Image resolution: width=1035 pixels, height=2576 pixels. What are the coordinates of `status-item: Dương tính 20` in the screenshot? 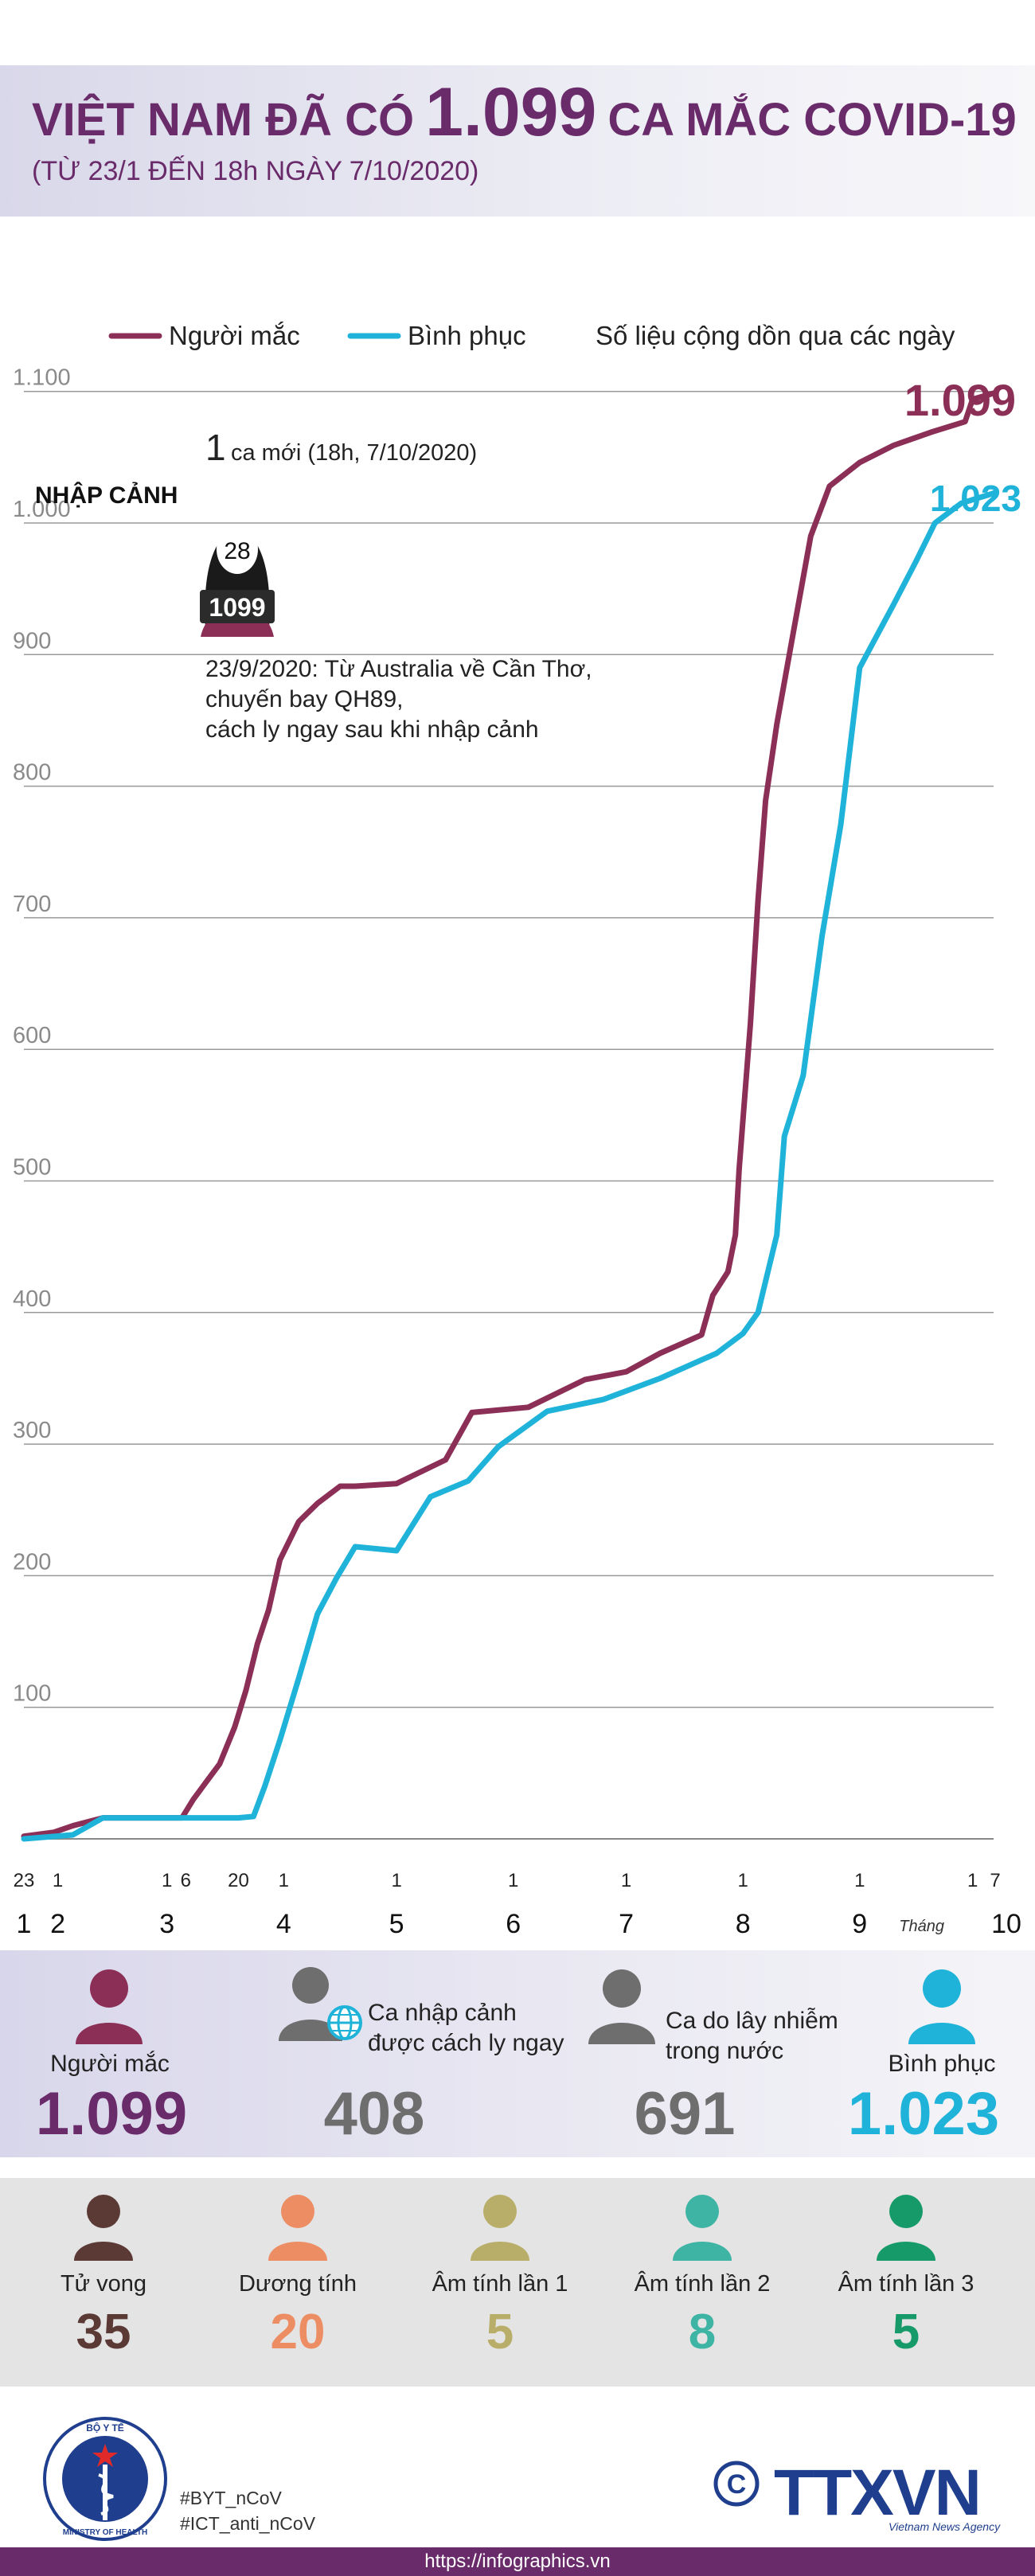 It's located at (297, 2276).